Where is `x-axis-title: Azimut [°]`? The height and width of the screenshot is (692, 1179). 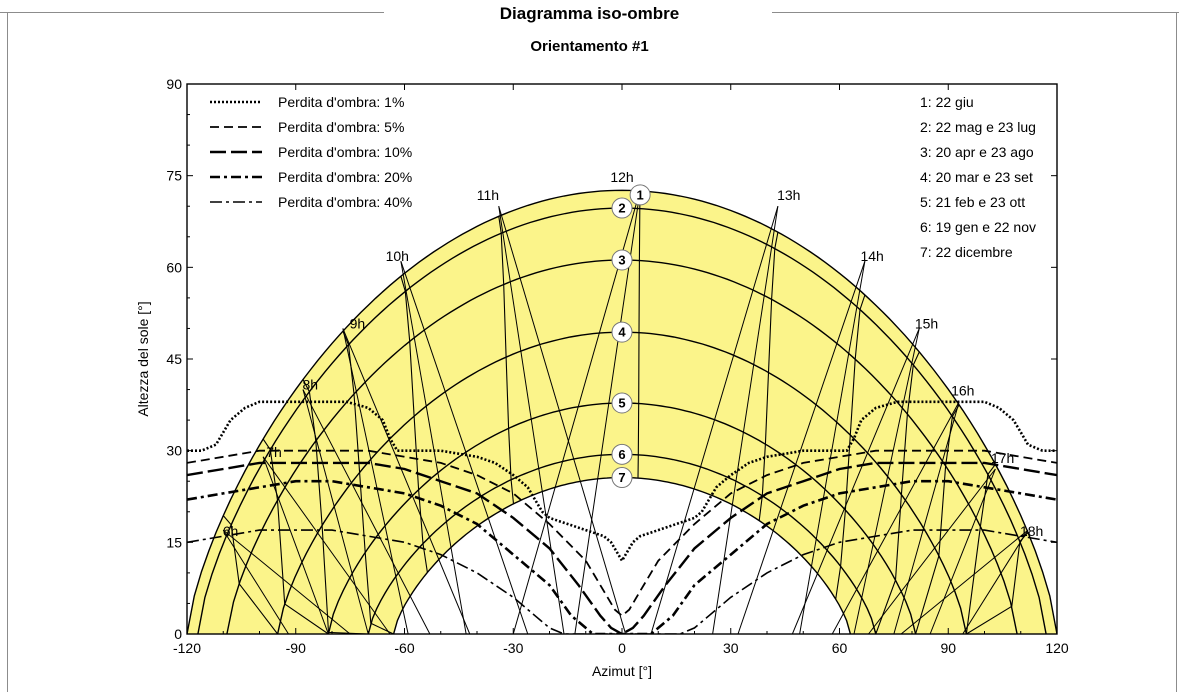
x-axis-title: Azimut [°] is located at coordinates (622, 671).